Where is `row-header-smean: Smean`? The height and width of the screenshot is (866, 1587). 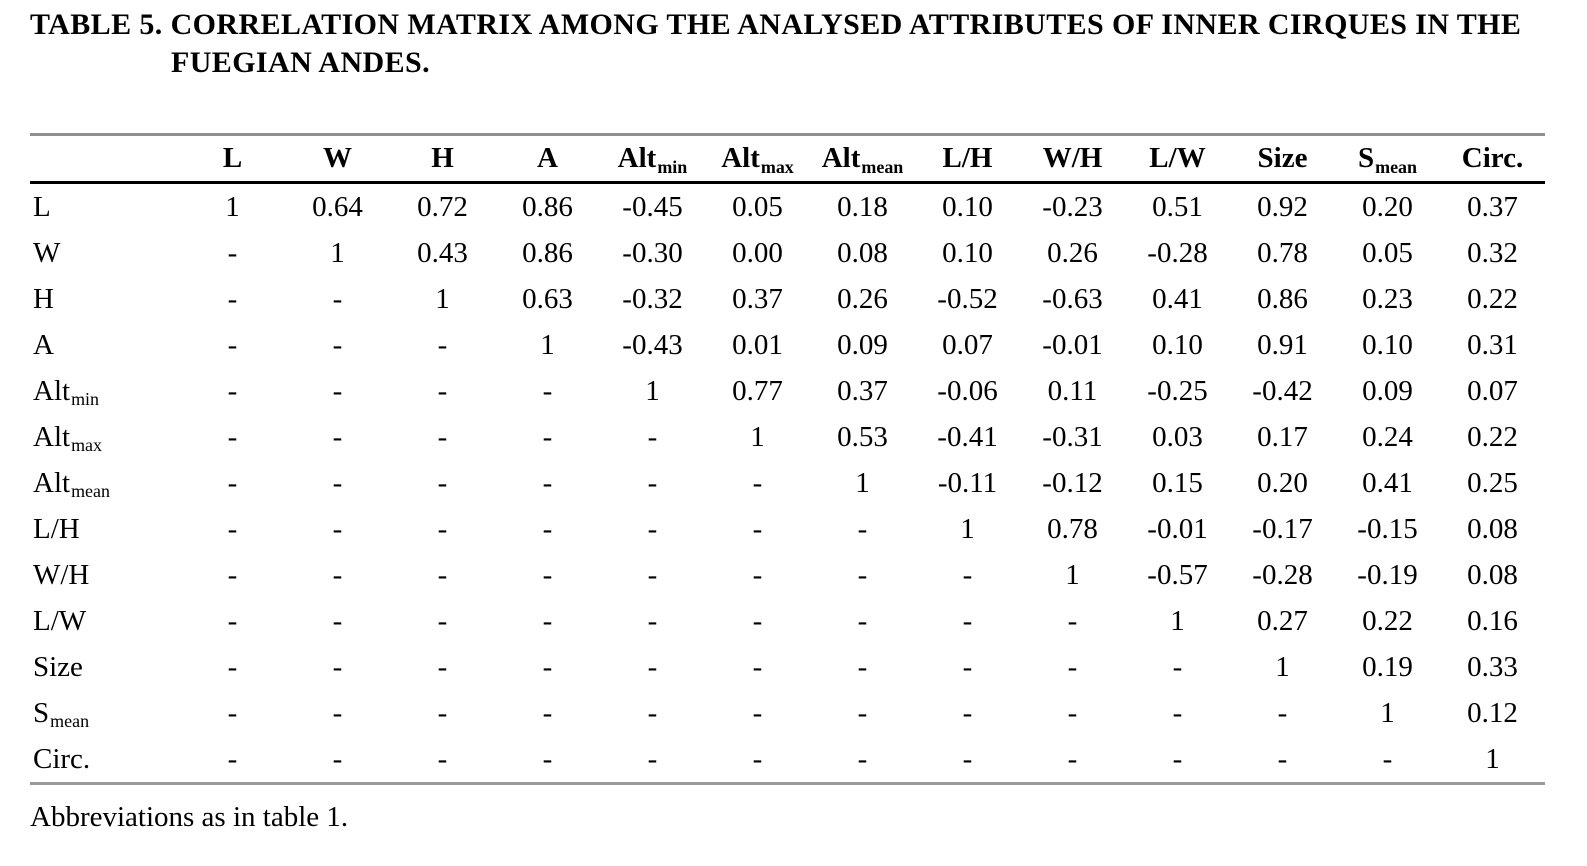 row-header-smean: Smean is located at coordinates (61, 714).